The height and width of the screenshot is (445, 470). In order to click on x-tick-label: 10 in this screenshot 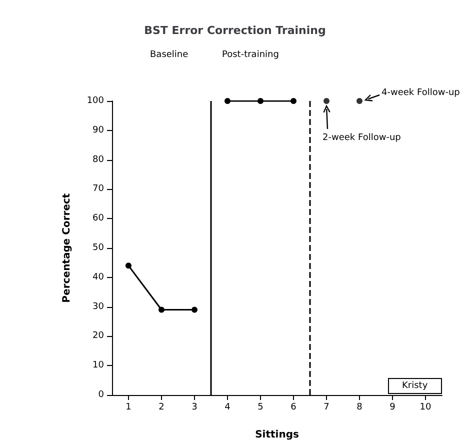, I will do `click(426, 407)`.